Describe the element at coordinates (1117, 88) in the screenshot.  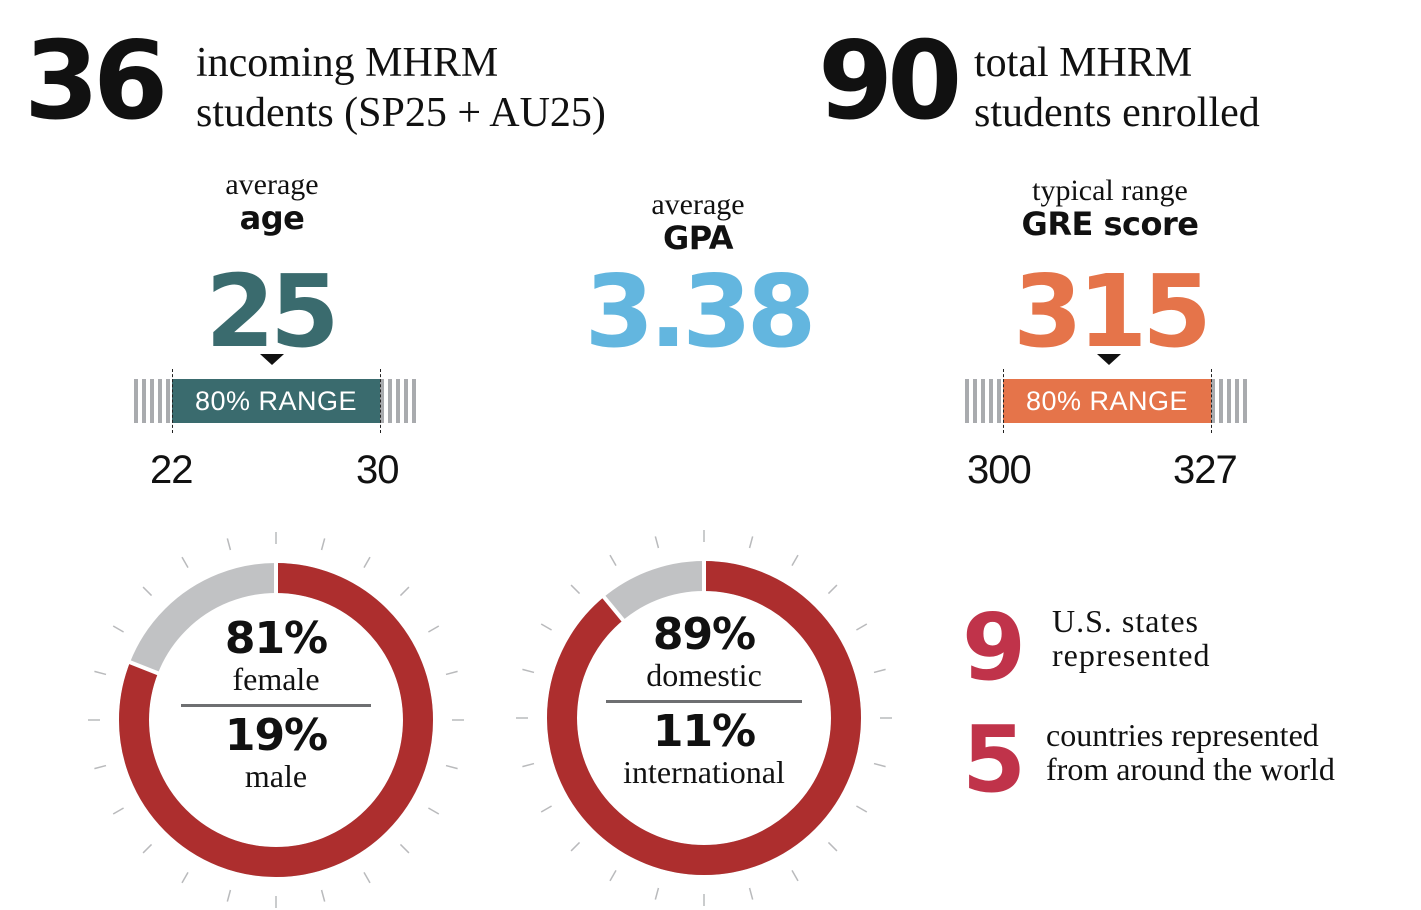
I see `total-students-label: total MHRM students enrolled` at that location.